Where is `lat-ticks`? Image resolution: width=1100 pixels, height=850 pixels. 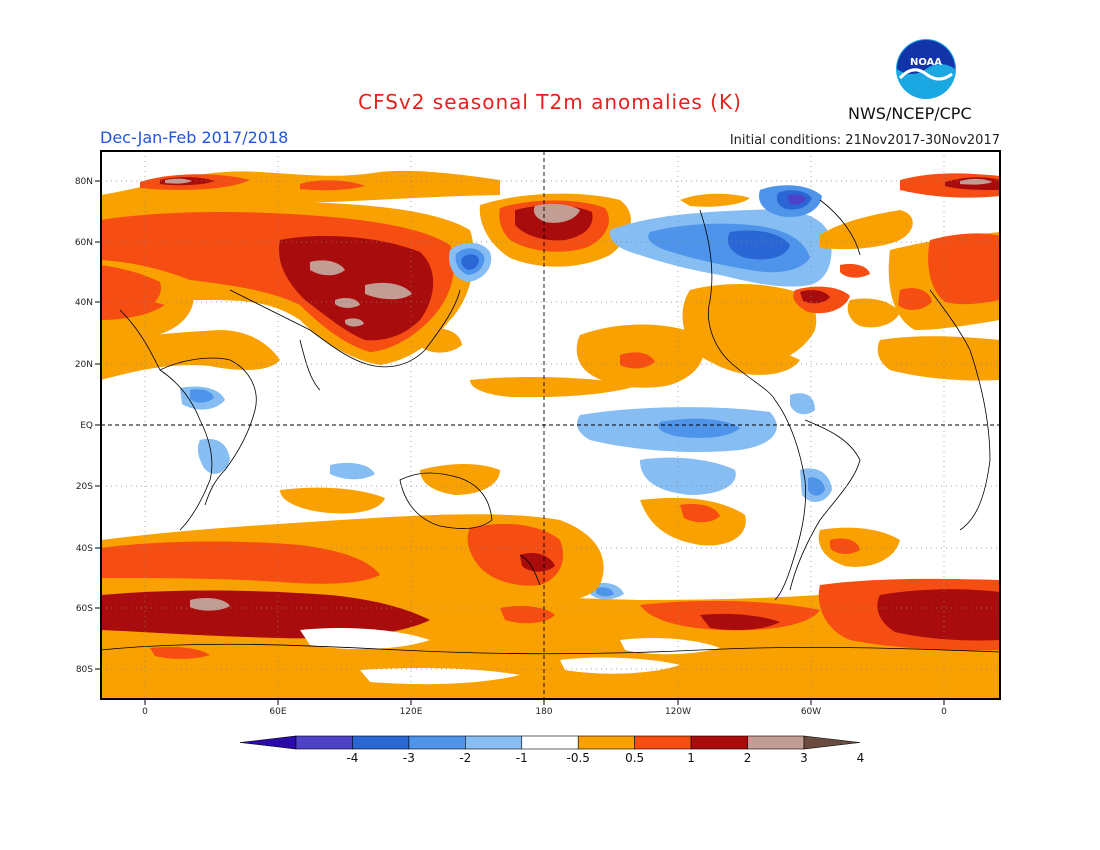
lat-ticks is located at coordinates (98, 425).